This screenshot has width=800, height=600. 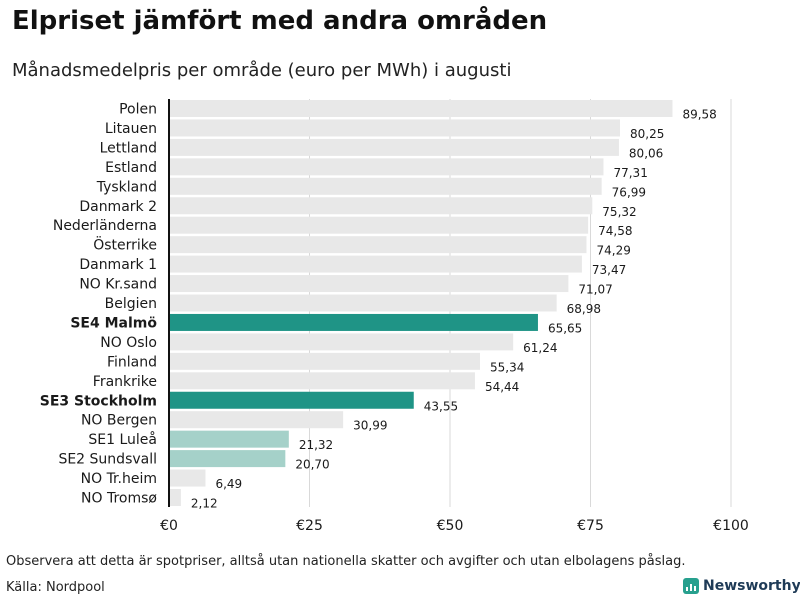 I want to click on value-label: 80,25, so click(x=647, y=134).